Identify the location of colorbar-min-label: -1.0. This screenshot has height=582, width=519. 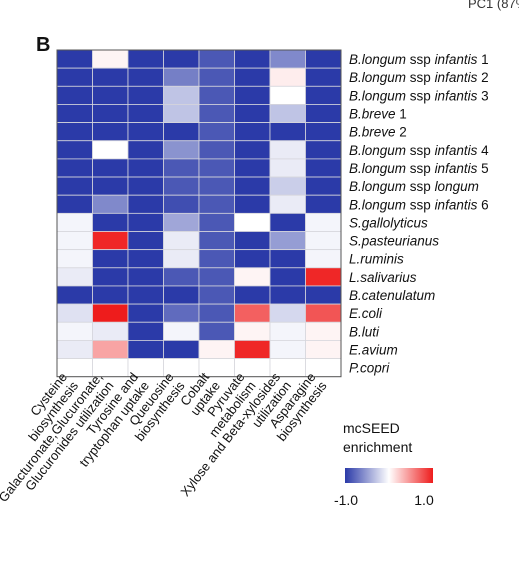
(346, 500).